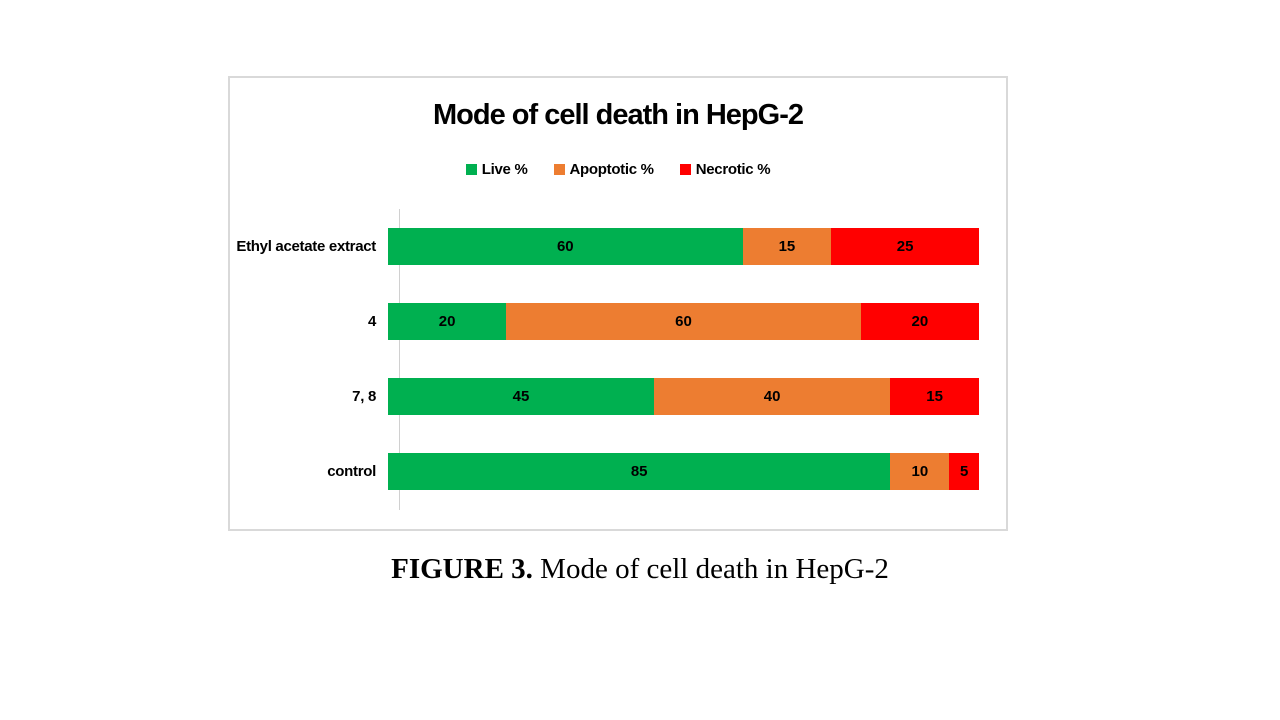 This screenshot has height=720, width=1280. I want to click on legend-item-apoptotic: Apoptotic %, so click(604, 169).